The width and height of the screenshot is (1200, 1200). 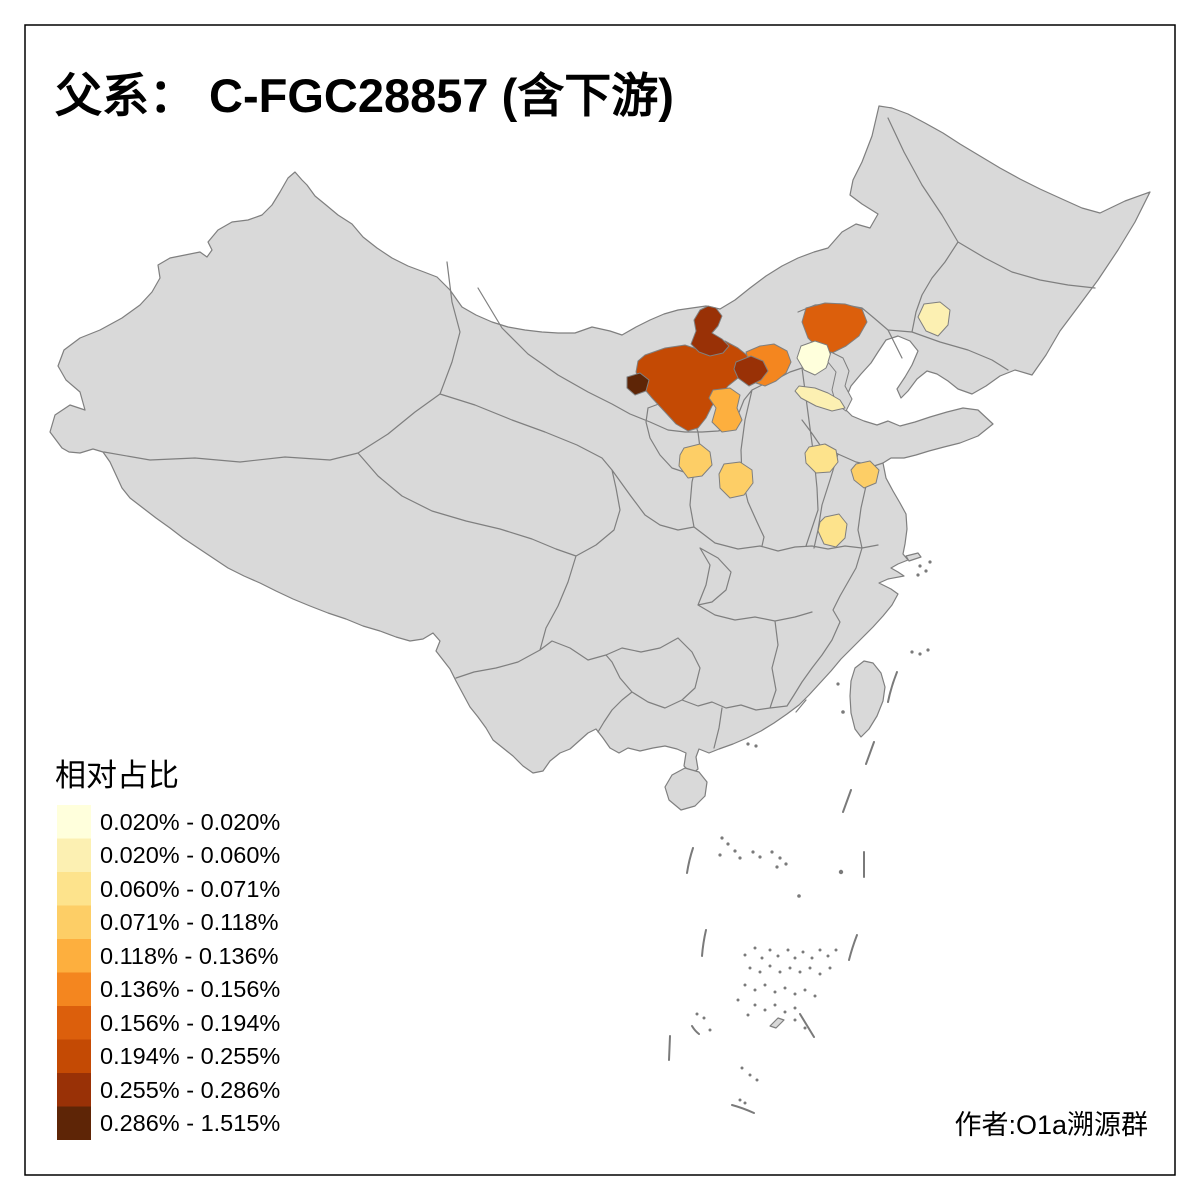 I want to click on island-specks, so click(x=813, y=832).